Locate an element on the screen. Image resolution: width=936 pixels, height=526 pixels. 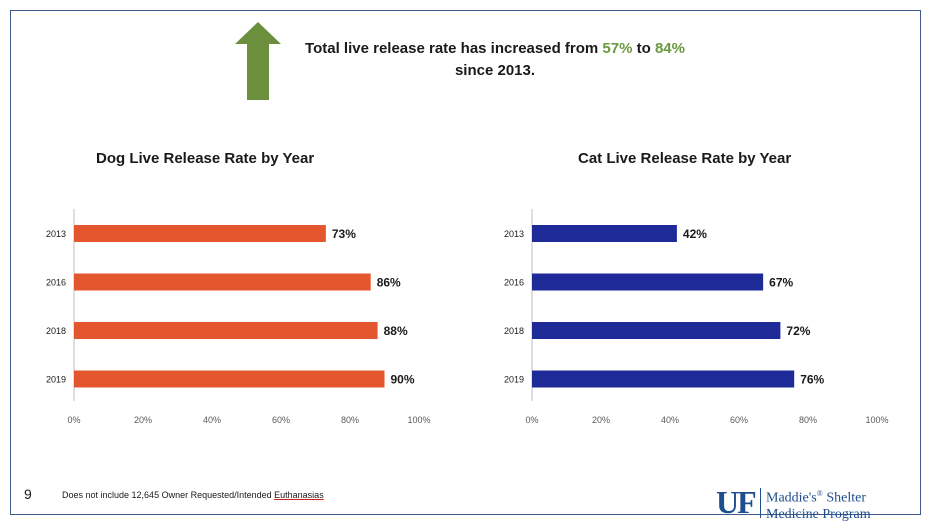
dog-category-label: 2016 is located at coordinates (56, 283).